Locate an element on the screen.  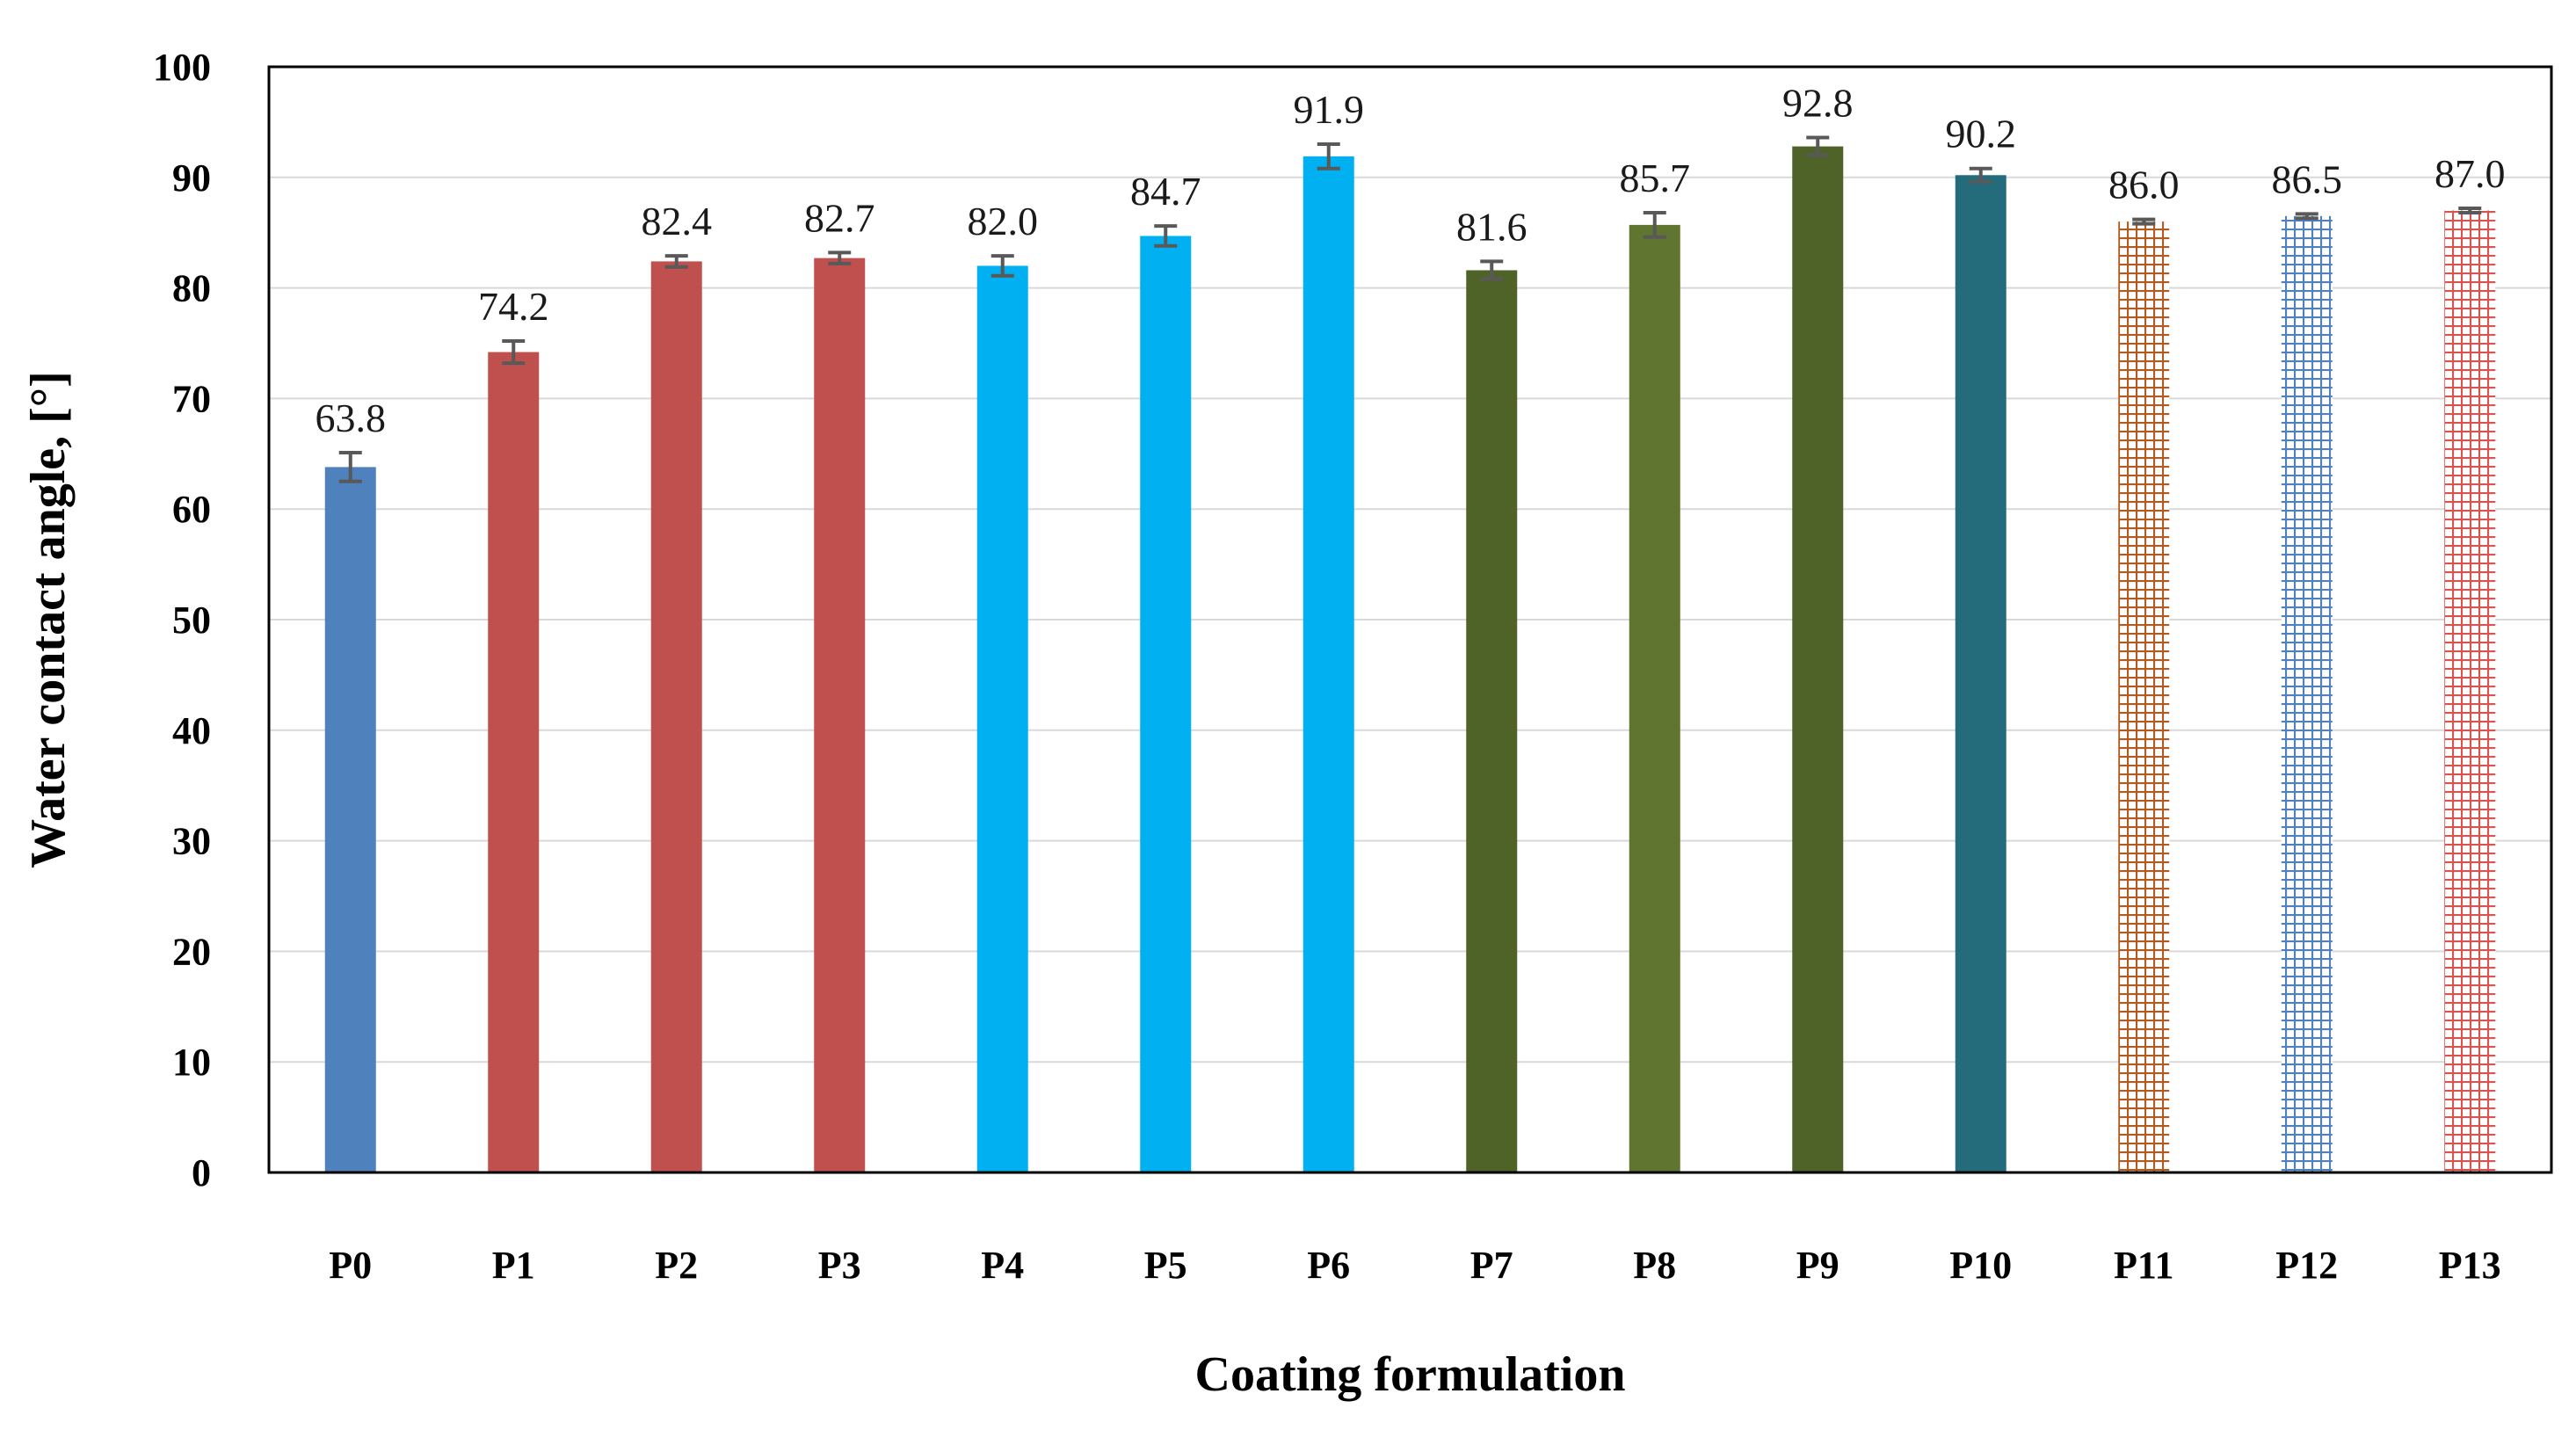
x-tick-label-p12: P12 is located at coordinates (2306, 1266).